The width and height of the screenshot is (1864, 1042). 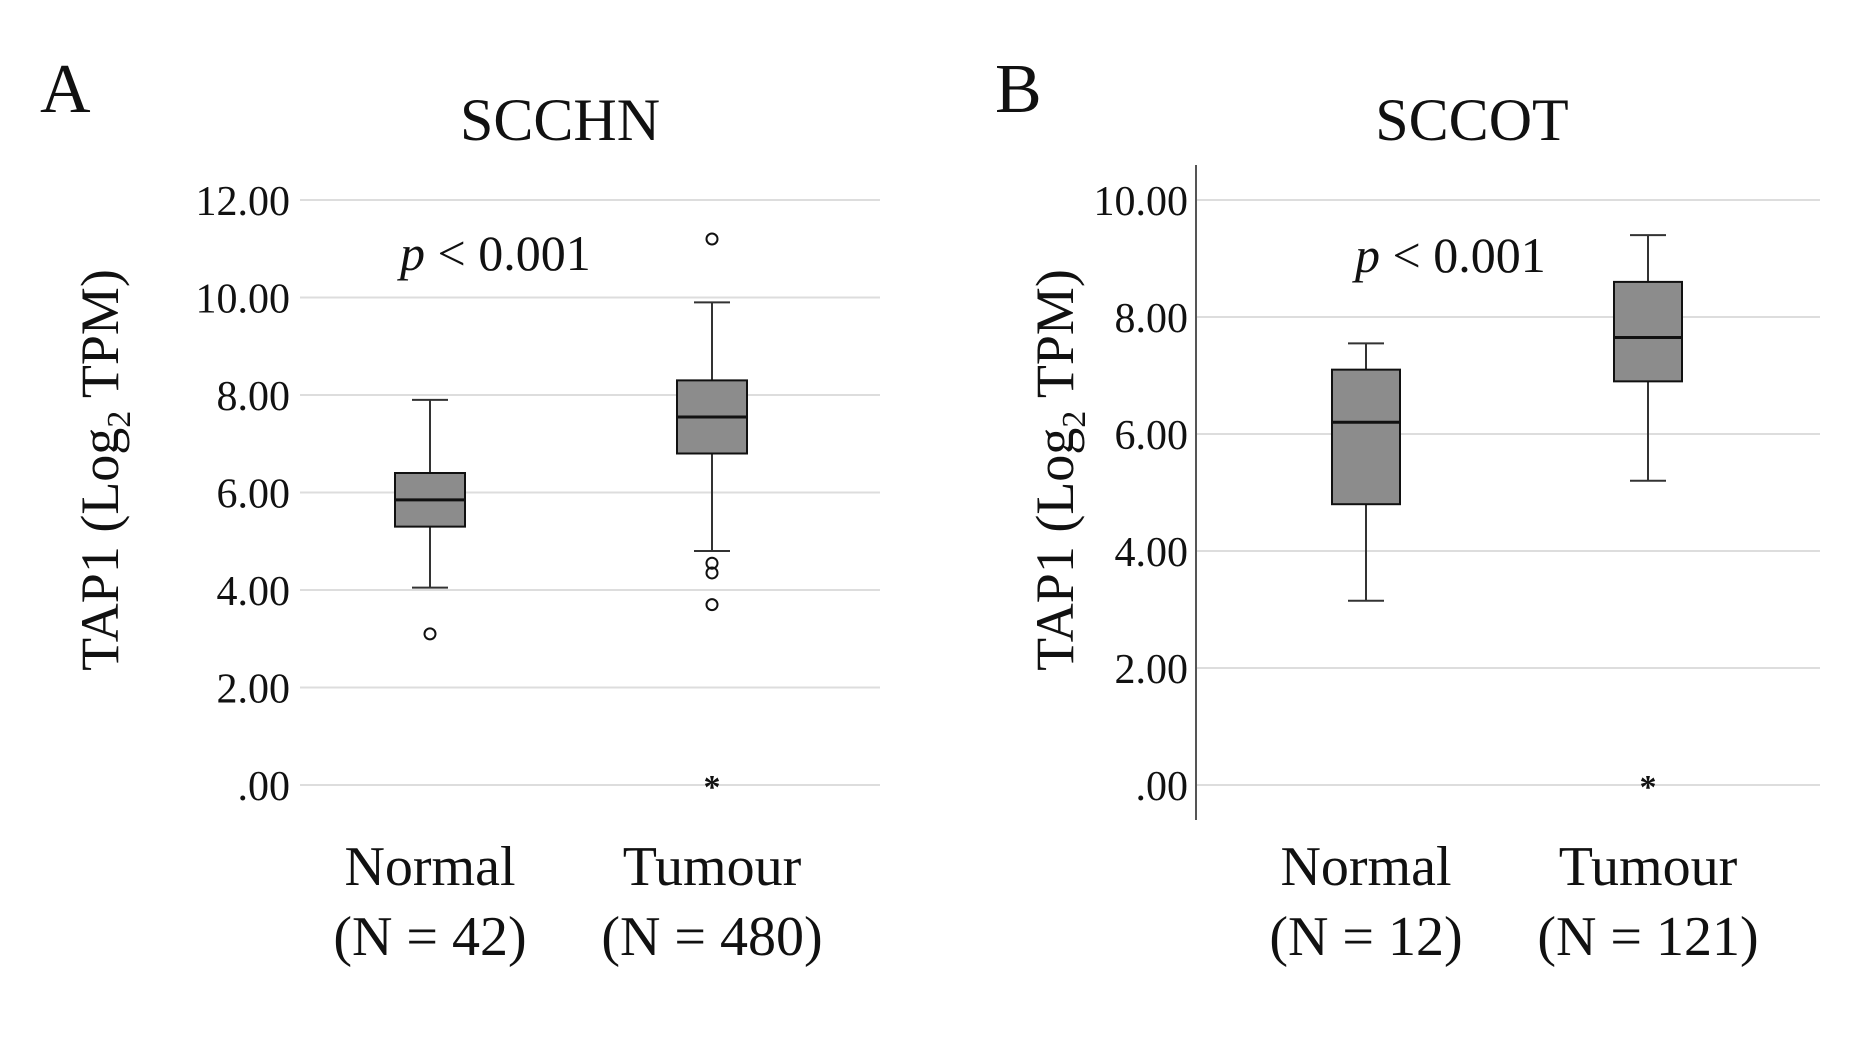 What do you see at coordinates (1507, 520) in the screenshot?
I see `panel-b-boxes: *` at bounding box center [1507, 520].